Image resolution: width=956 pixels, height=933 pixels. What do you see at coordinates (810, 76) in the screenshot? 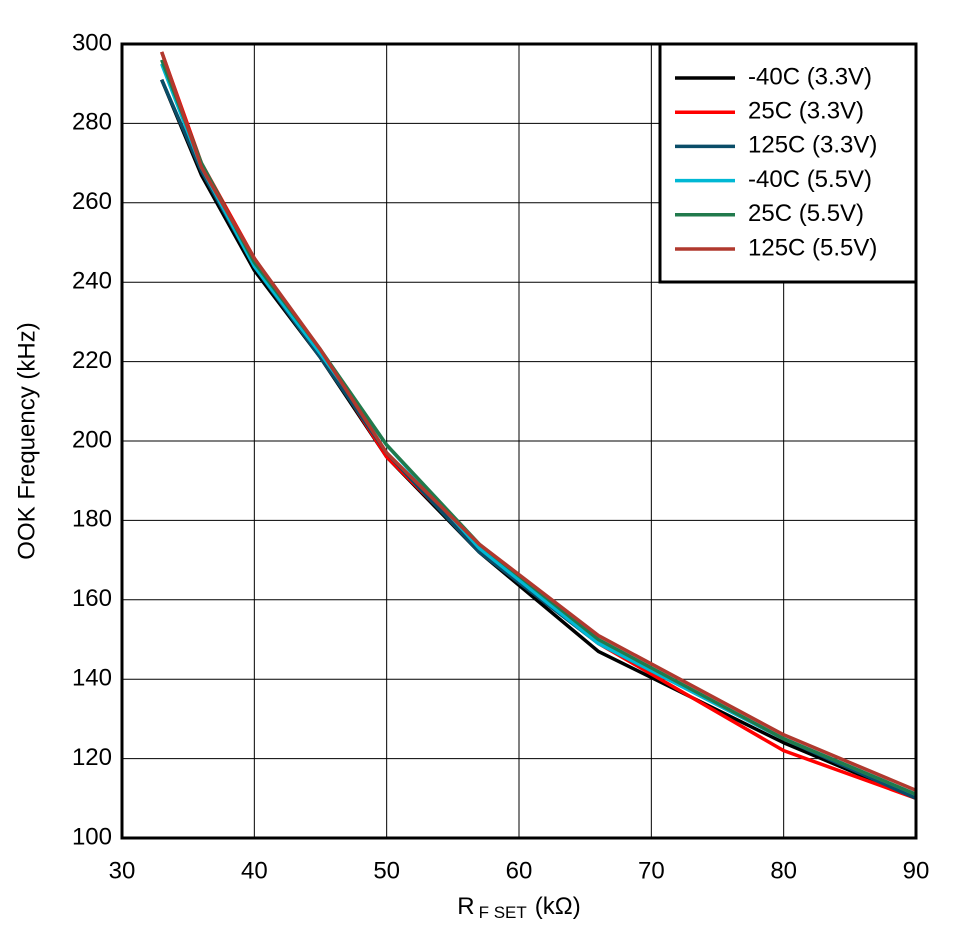
I see `legend-label: -40C (3.3V)` at bounding box center [810, 76].